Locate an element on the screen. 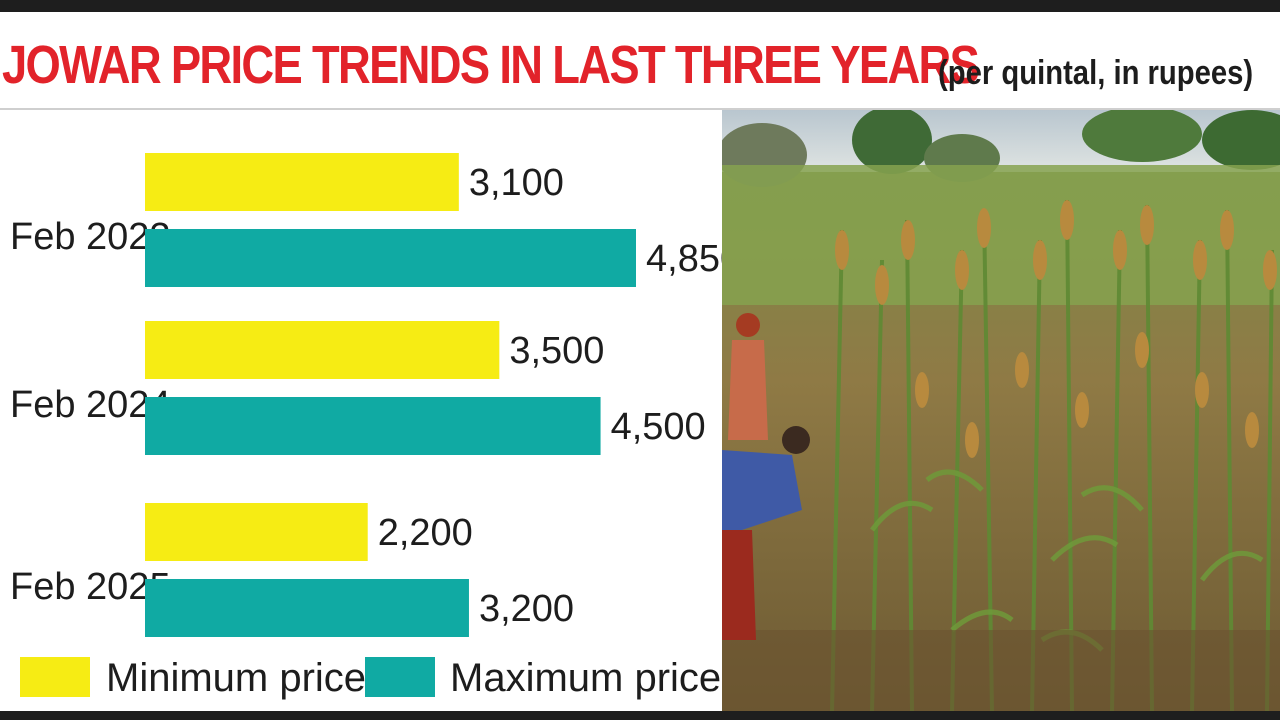  top-rule is located at coordinates (640, 6).